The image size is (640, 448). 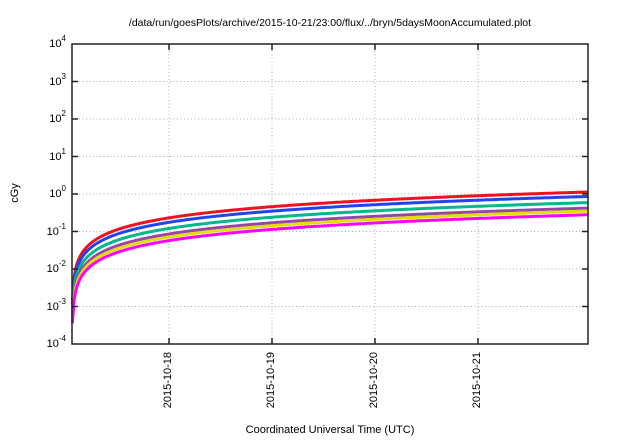 What do you see at coordinates (57, 192) in the screenshot?
I see `y-tick-label: 10⁰` at bounding box center [57, 192].